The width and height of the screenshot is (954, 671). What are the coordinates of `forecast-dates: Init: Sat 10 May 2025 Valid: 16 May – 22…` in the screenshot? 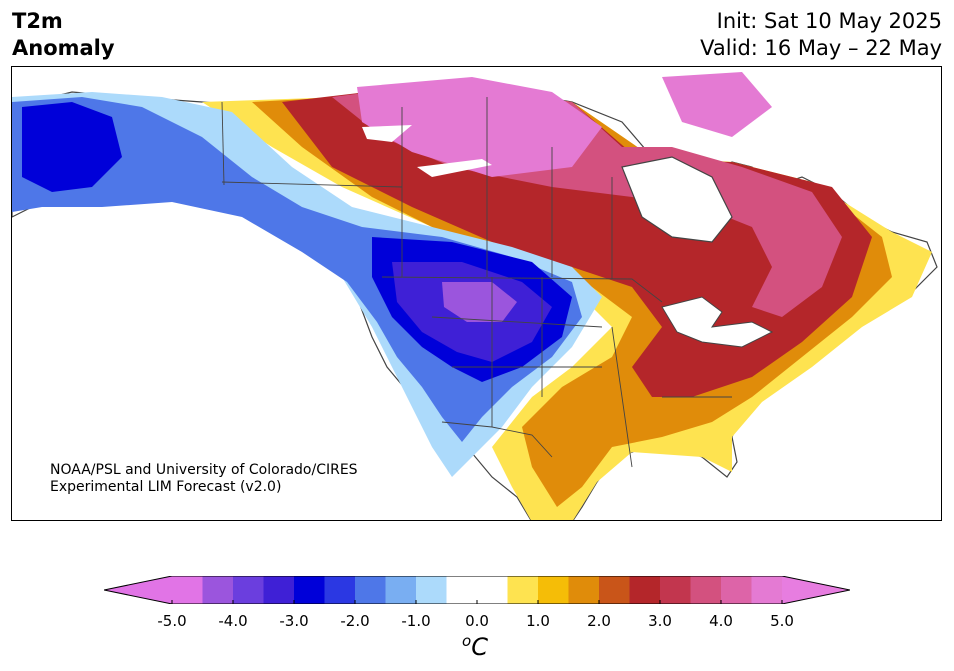 It's located at (821, 35).